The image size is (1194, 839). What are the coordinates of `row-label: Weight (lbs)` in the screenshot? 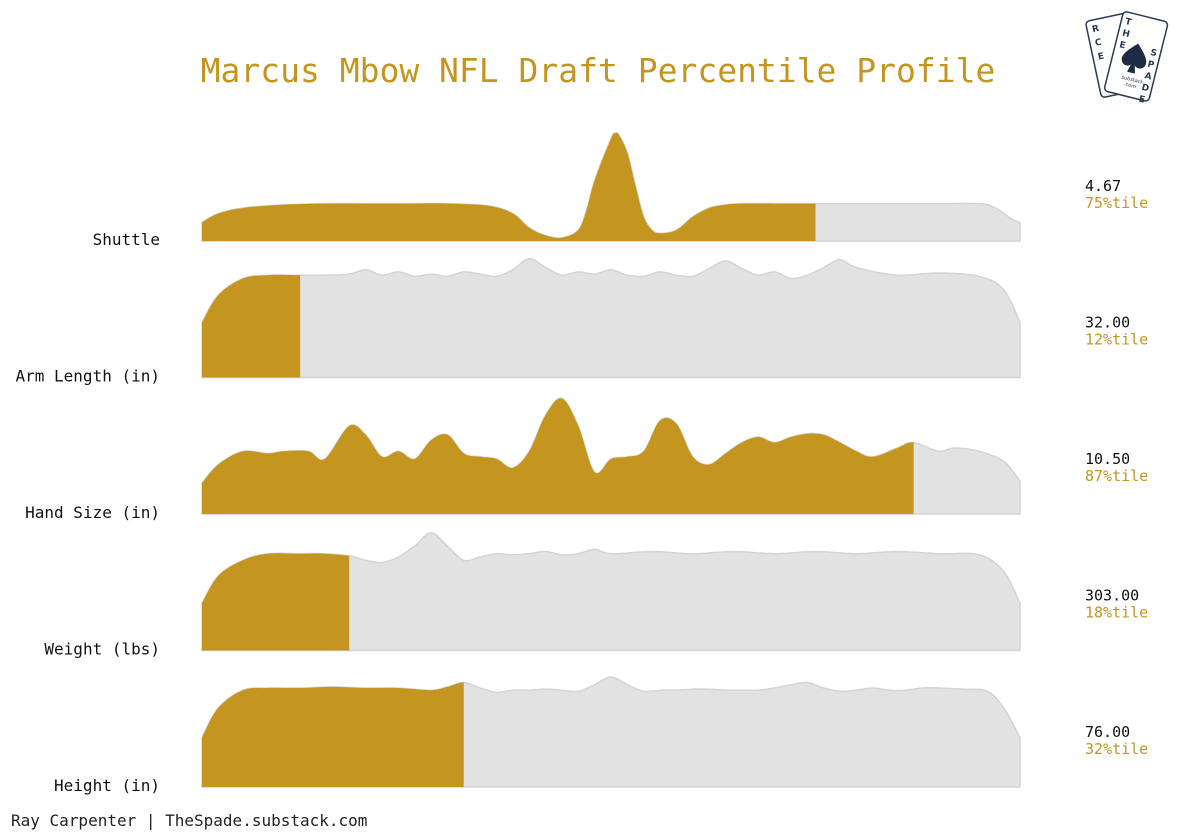 It's located at (102, 649).